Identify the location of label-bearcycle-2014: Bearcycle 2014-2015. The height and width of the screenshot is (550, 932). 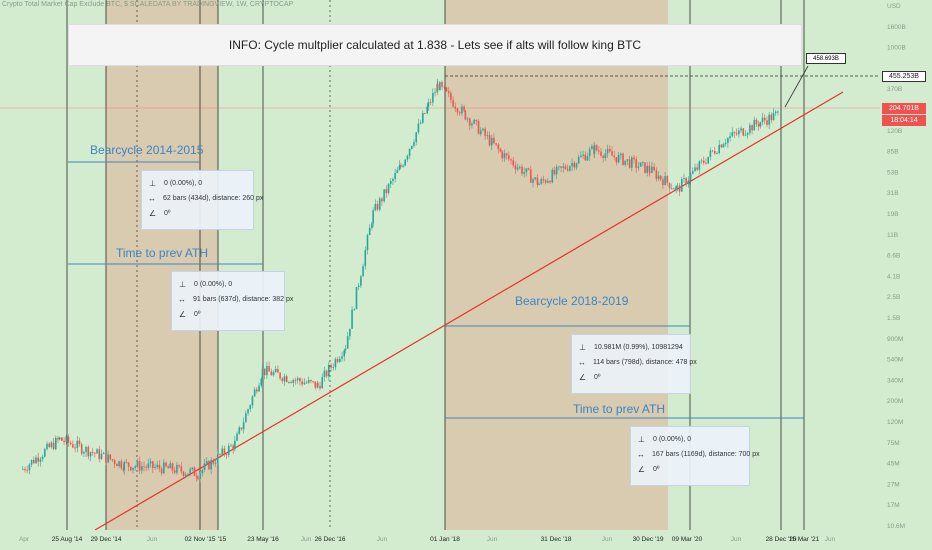
(147, 150).